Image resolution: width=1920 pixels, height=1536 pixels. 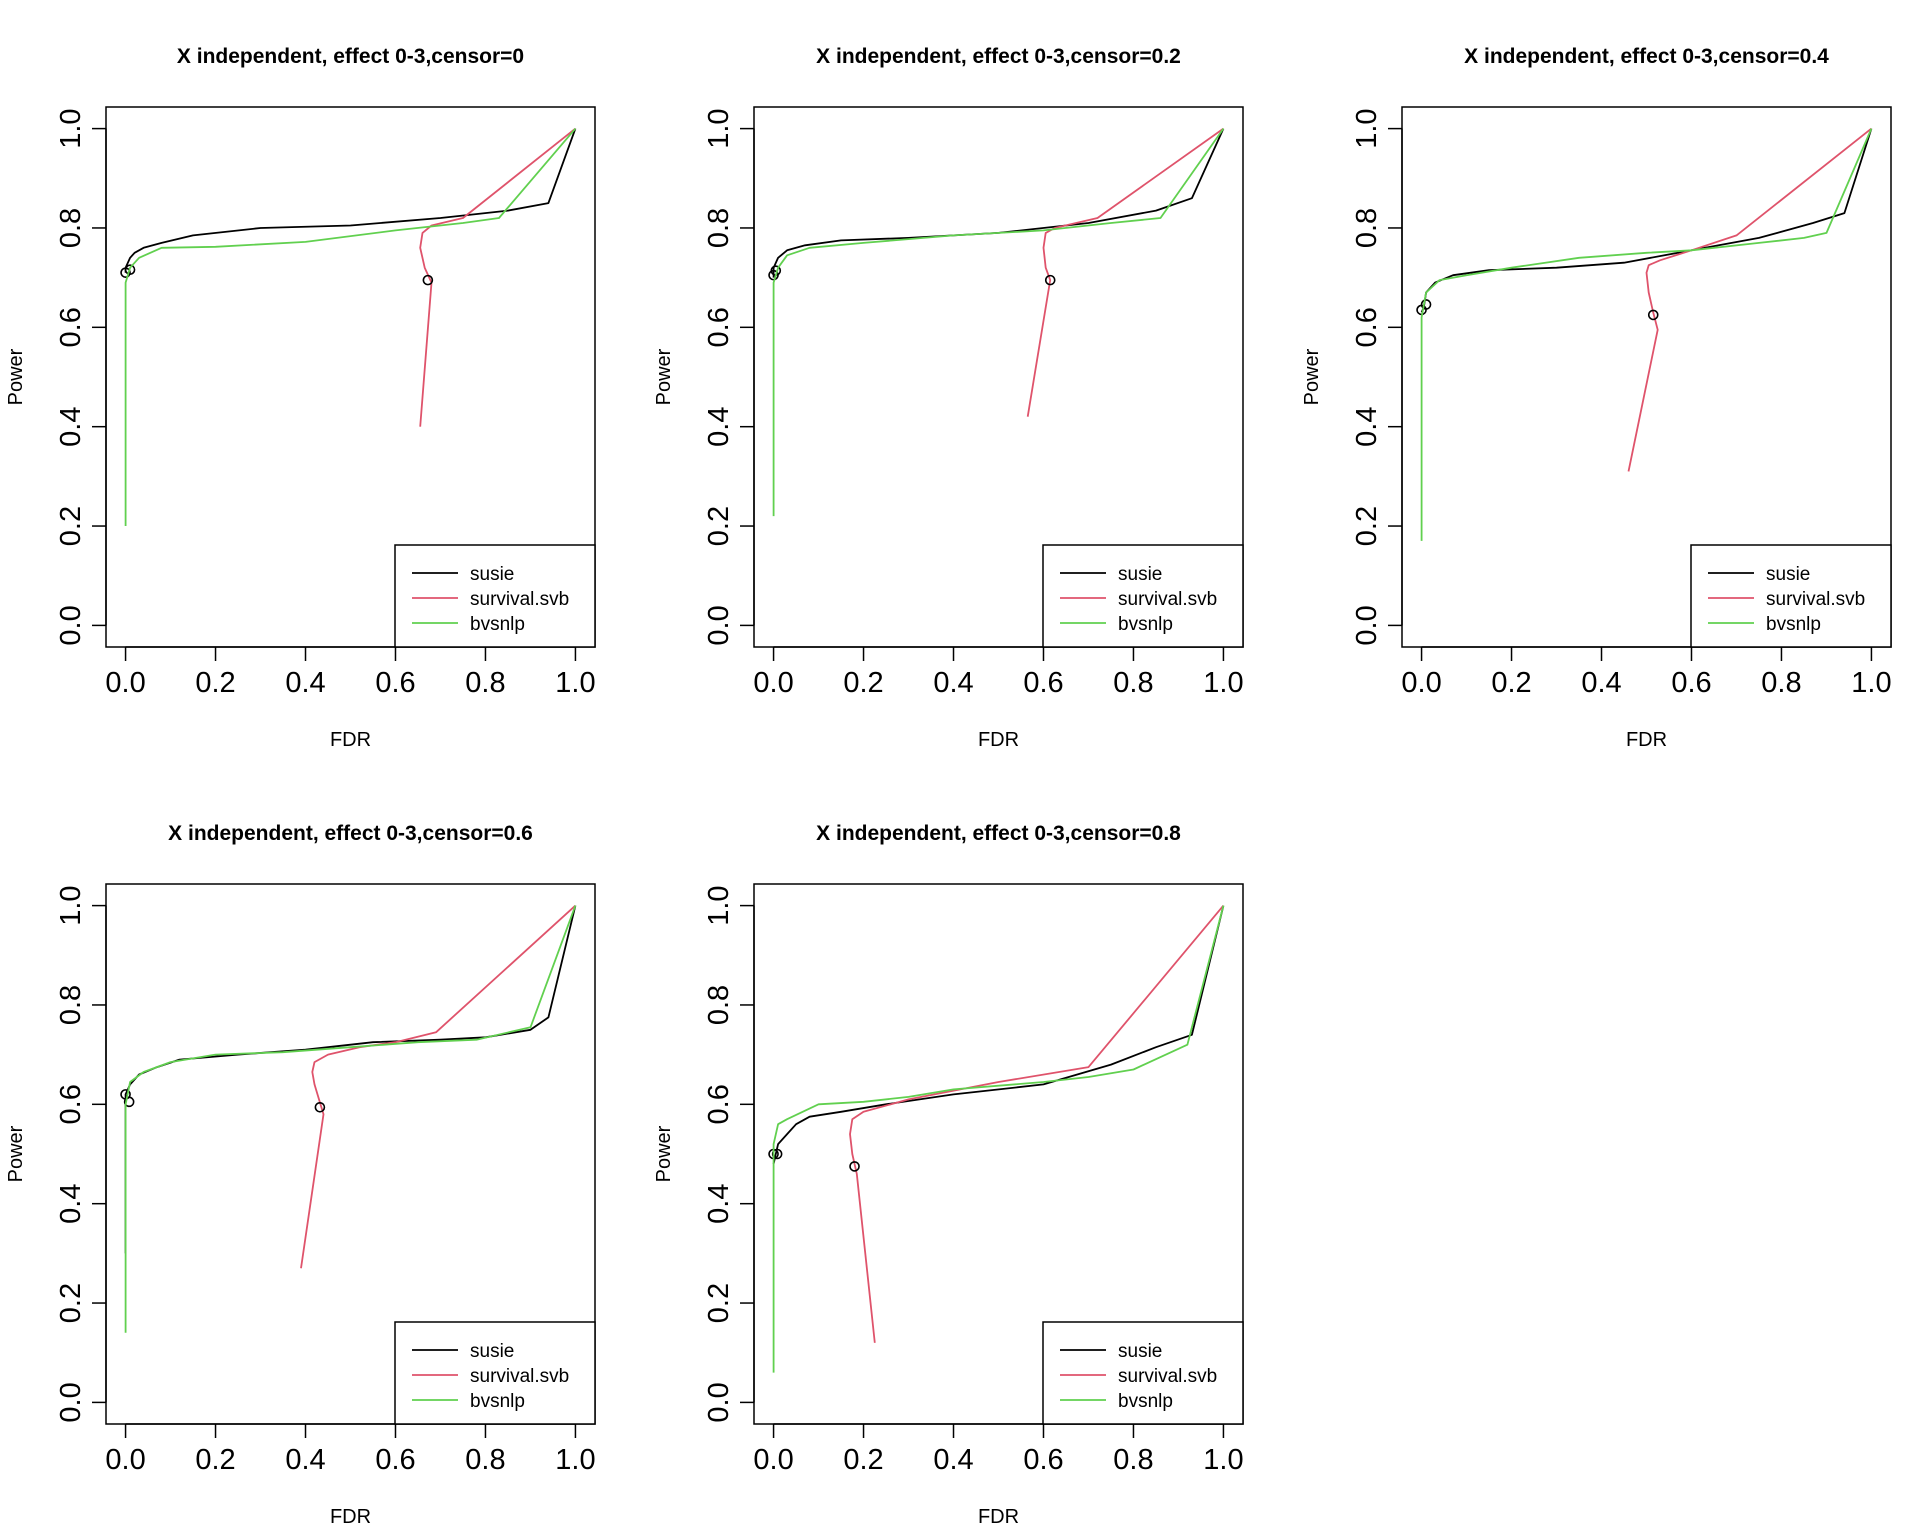 What do you see at coordinates (350, 833) in the screenshot?
I see `panel-title: X independent, effect 0-3,censor=0.6` at bounding box center [350, 833].